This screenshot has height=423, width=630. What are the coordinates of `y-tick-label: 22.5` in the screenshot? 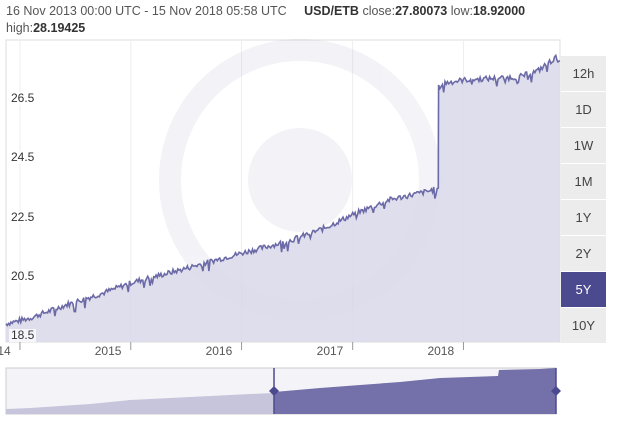 It's located at (23, 216).